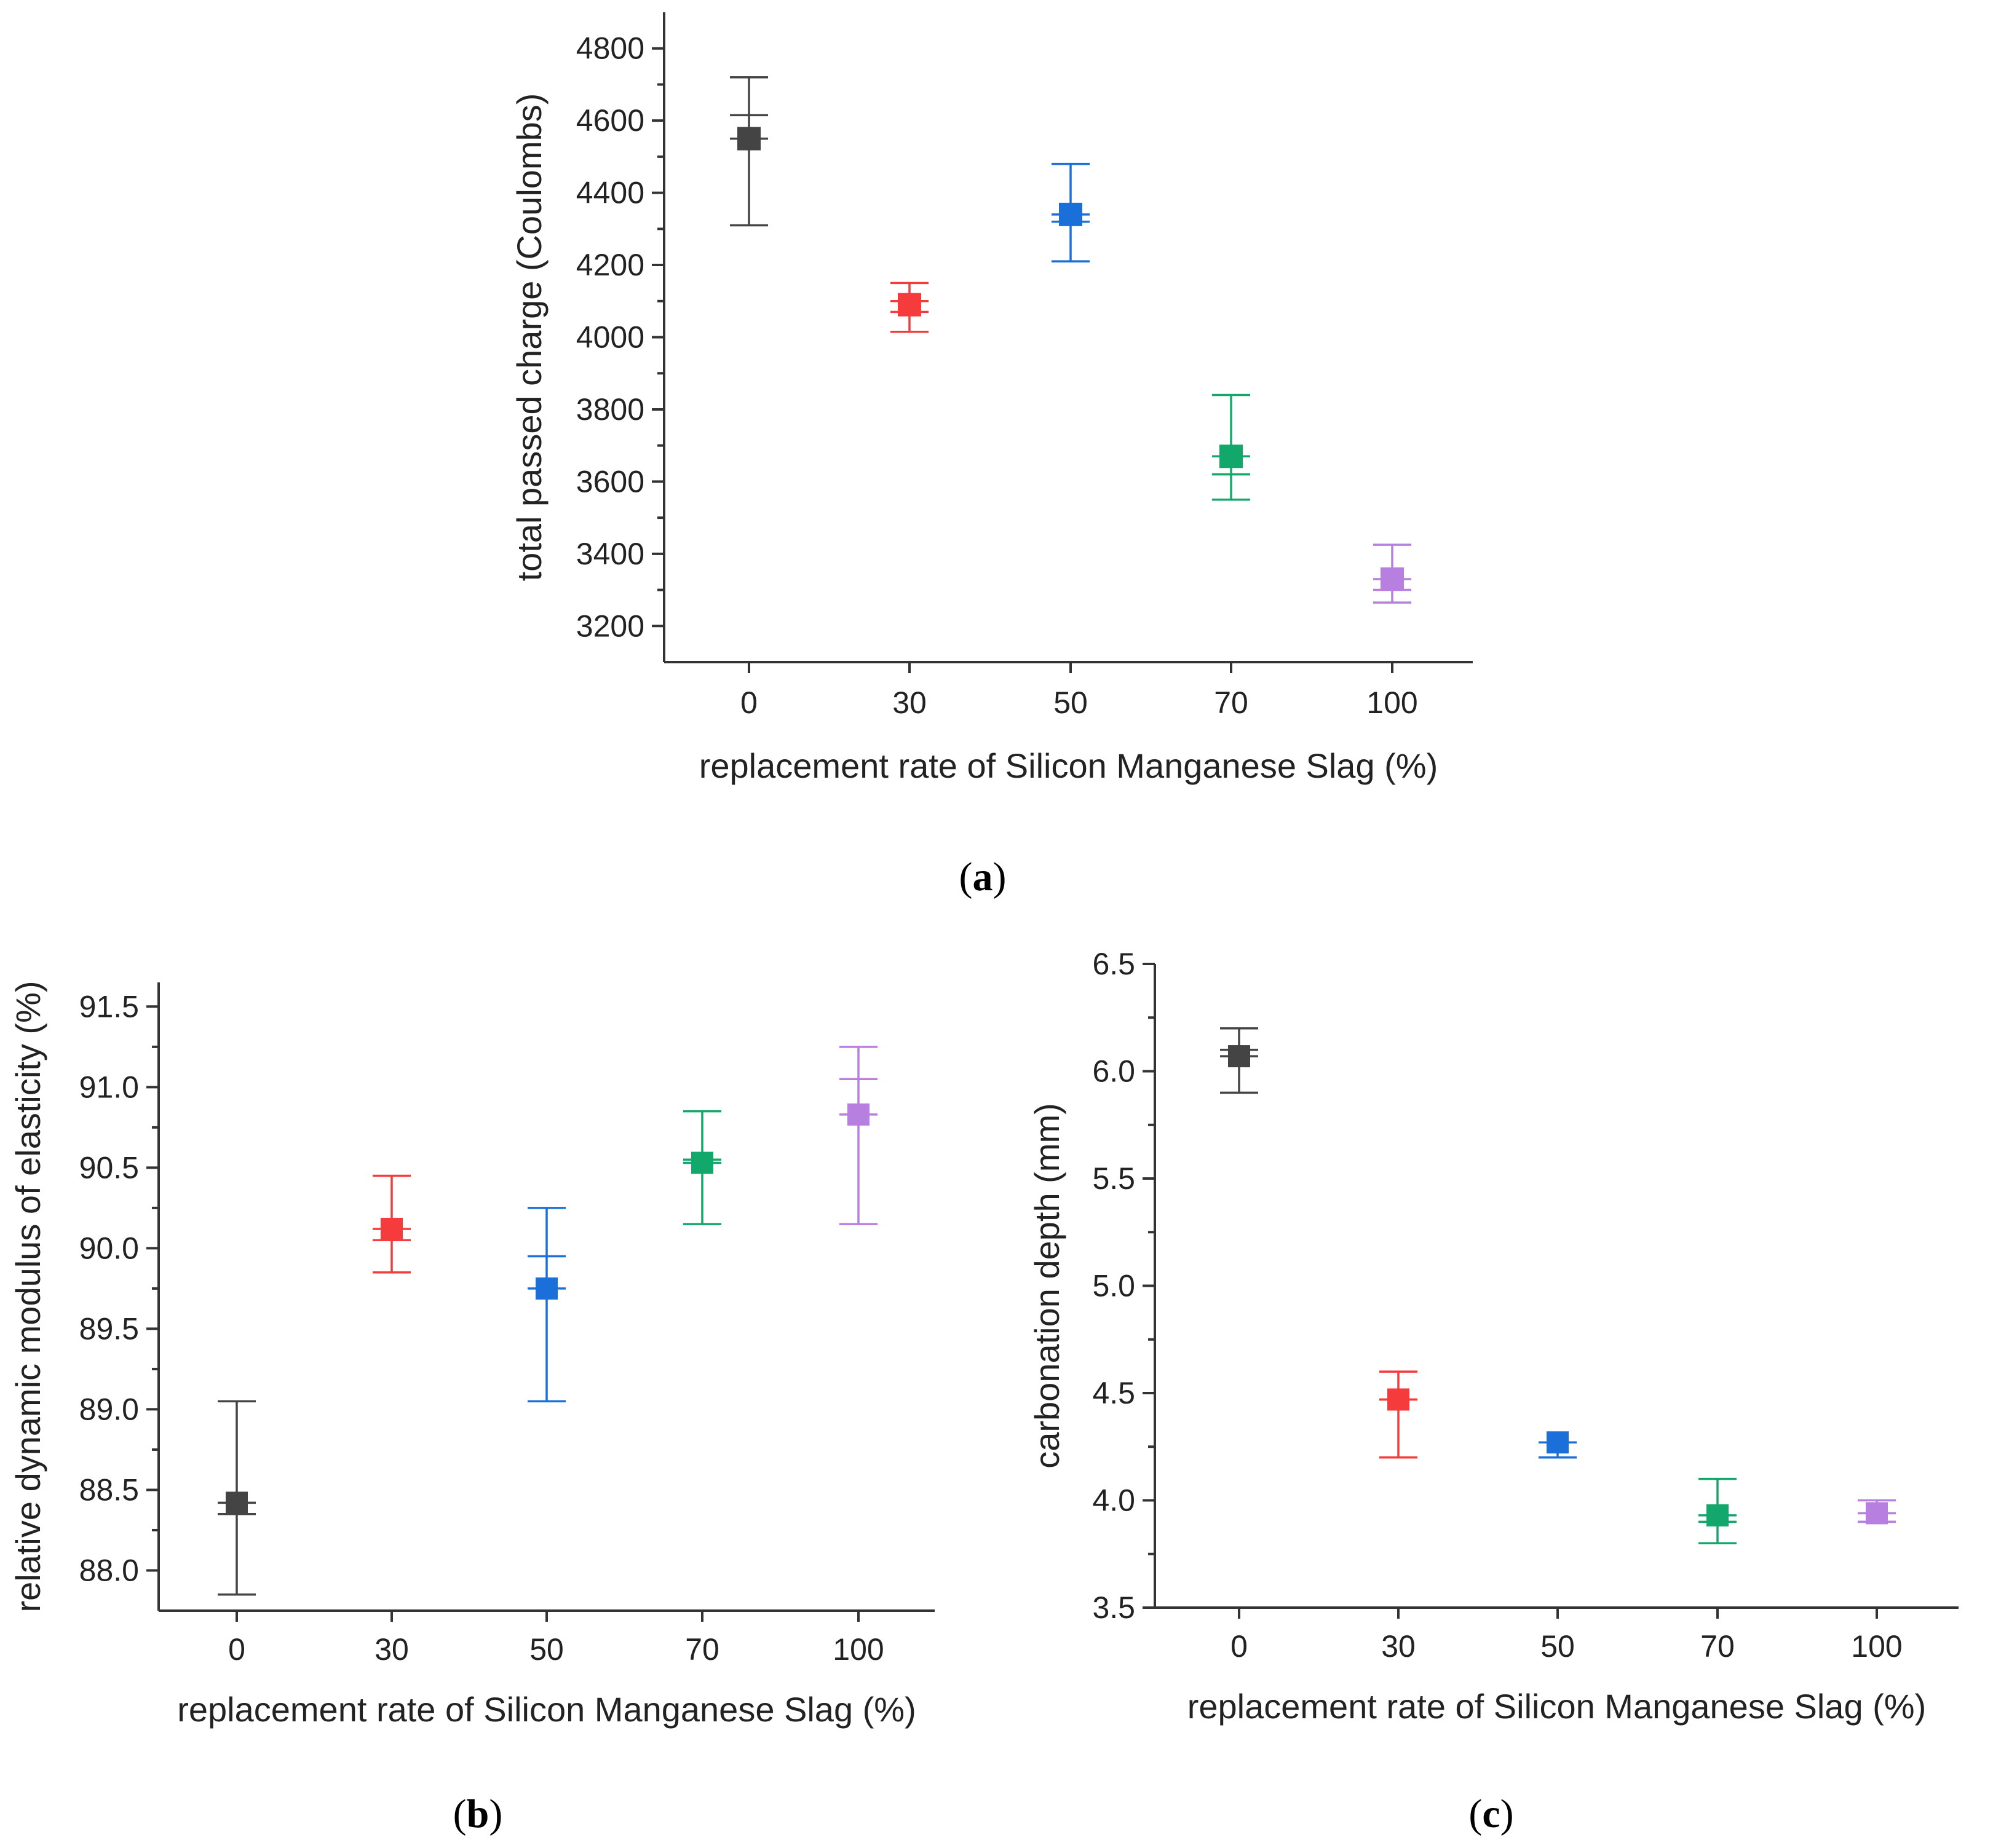 The height and width of the screenshot is (1848, 1993). I want to click on panel-label-b: (b), so click(478, 1813).